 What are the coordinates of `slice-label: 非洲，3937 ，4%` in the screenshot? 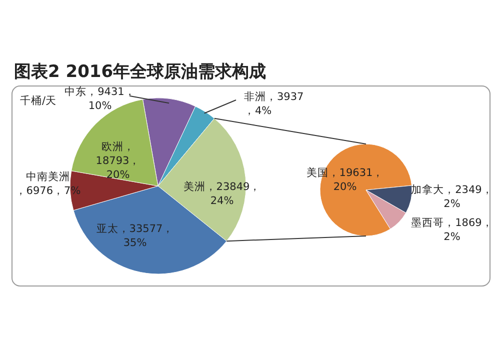 It's located at (274, 103).